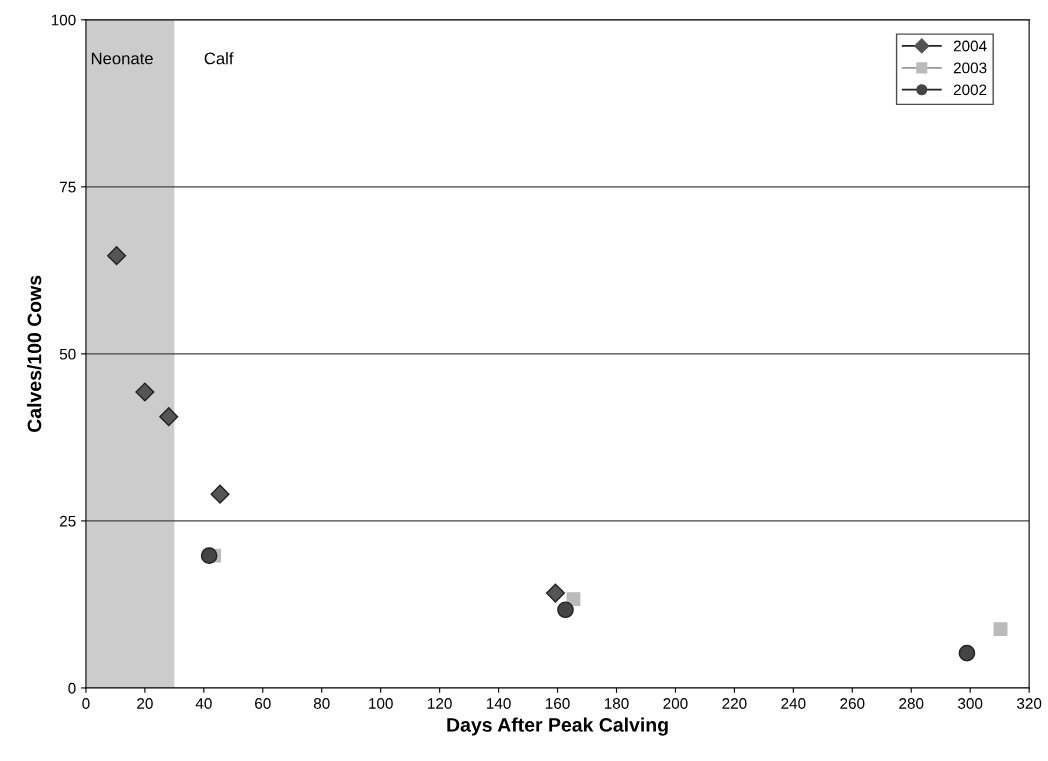 The height and width of the screenshot is (761, 1048). What do you see at coordinates (145, 703) in the screenshot?
I see `x-tick-label: 20` at bounding box center [145, 703].